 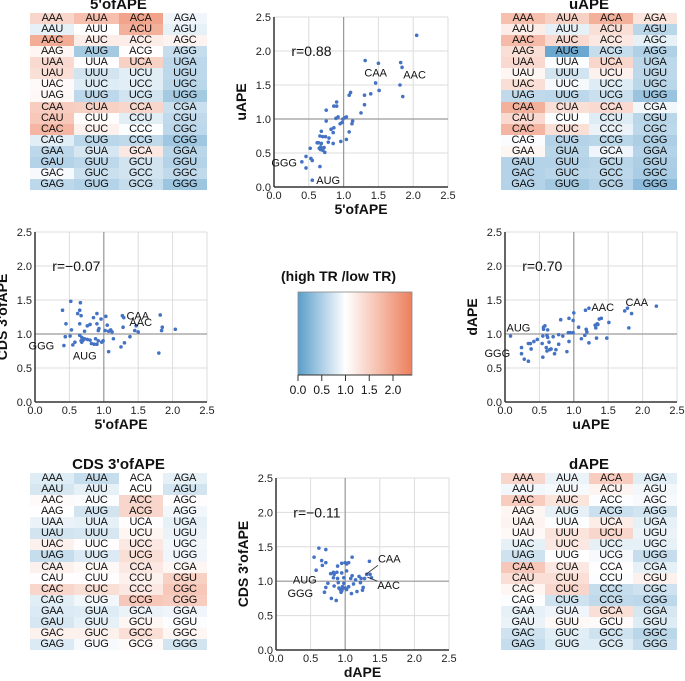 I want to click on heatmap-cell: UGU, so click(x=184, y=74).